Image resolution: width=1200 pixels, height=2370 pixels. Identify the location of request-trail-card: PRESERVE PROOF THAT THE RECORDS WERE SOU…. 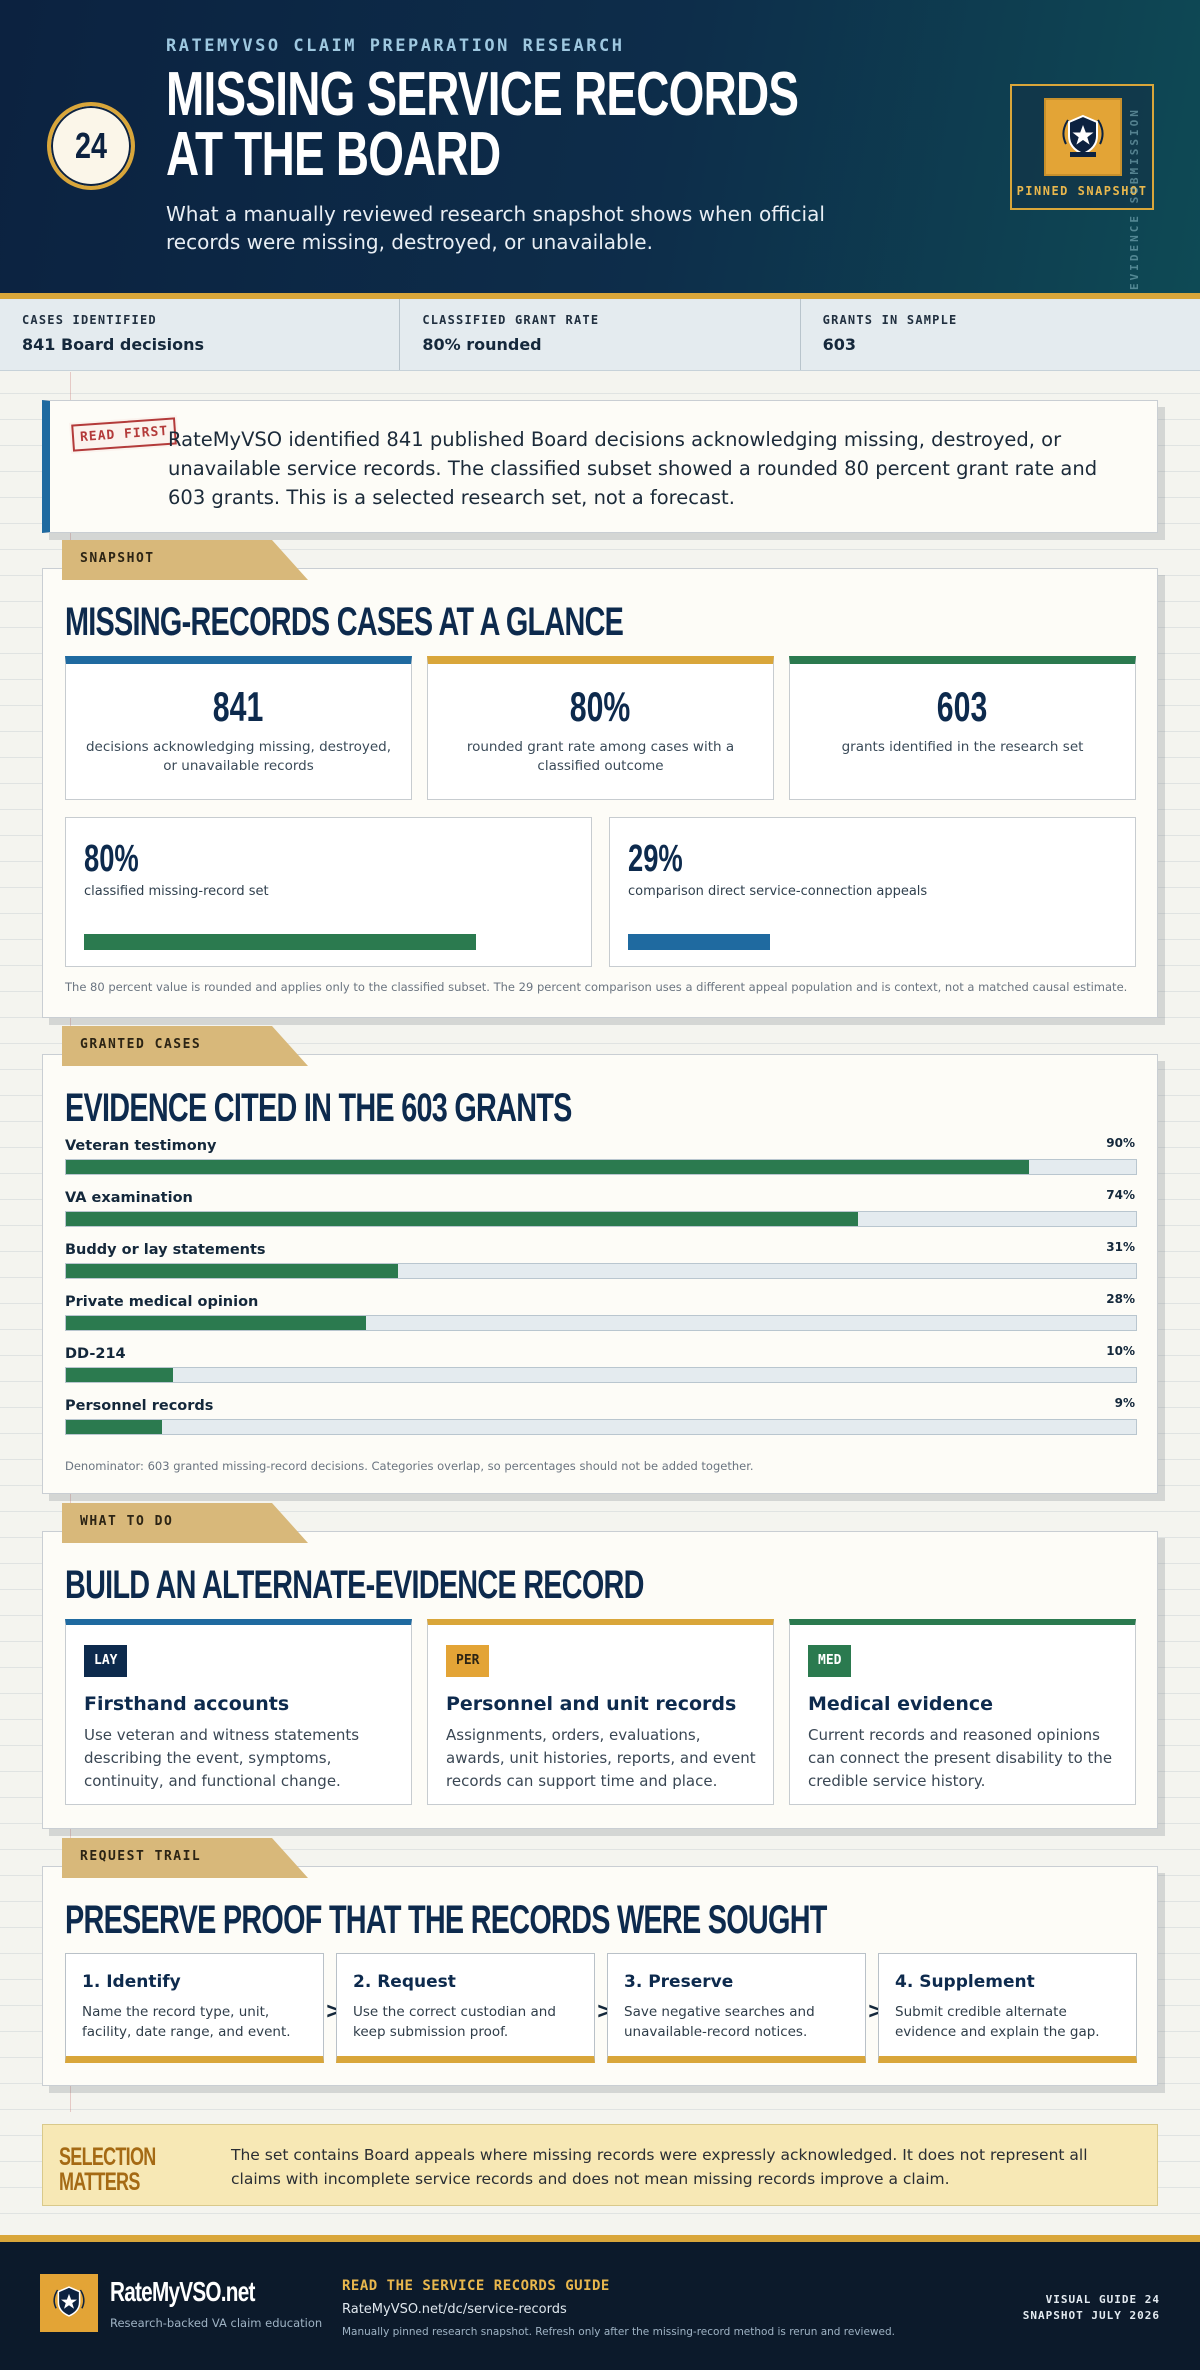
(600, 1976).